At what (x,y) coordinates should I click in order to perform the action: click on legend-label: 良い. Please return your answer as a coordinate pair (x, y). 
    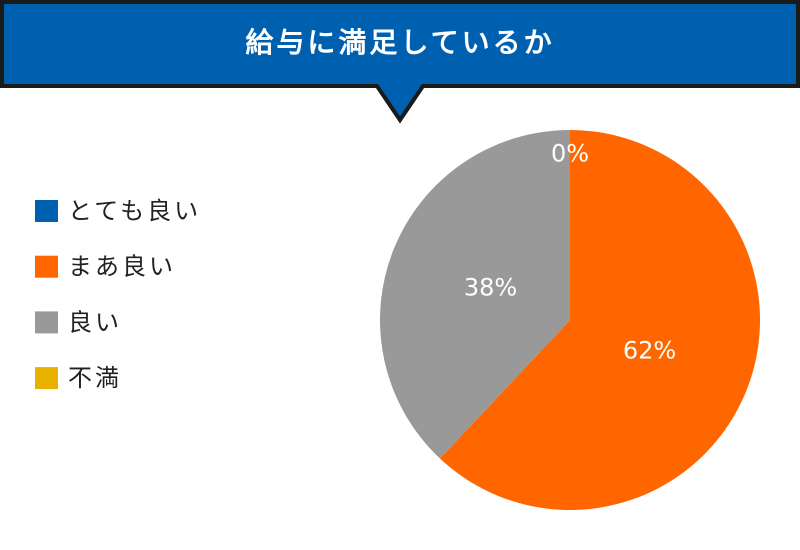
    Looking at the image, I should click on (95, 322).